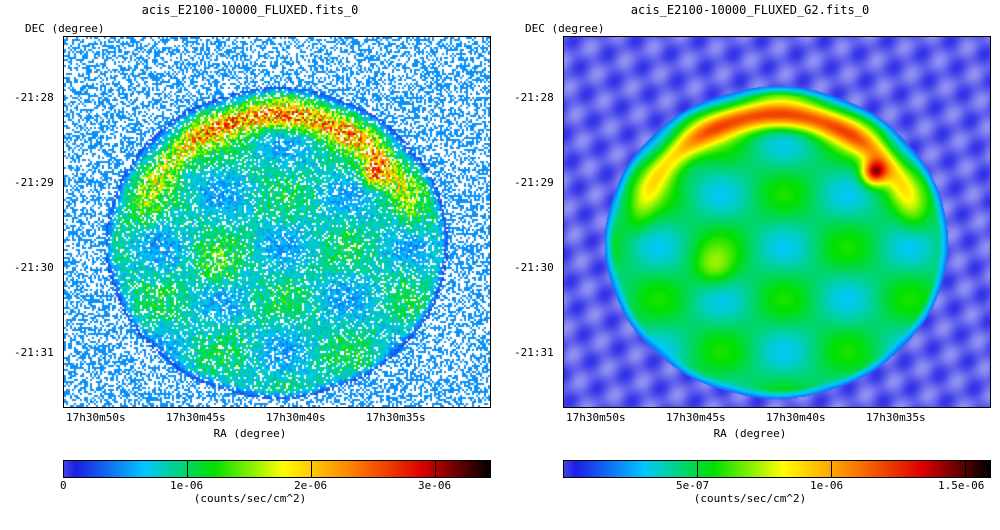 The height and width of the screenshot is (530, 1000). What do you see at coordinates (693, 485) in the screenshot?
I see `right-colorbar-tick: 5e-07` at bounding box center [693, 485].